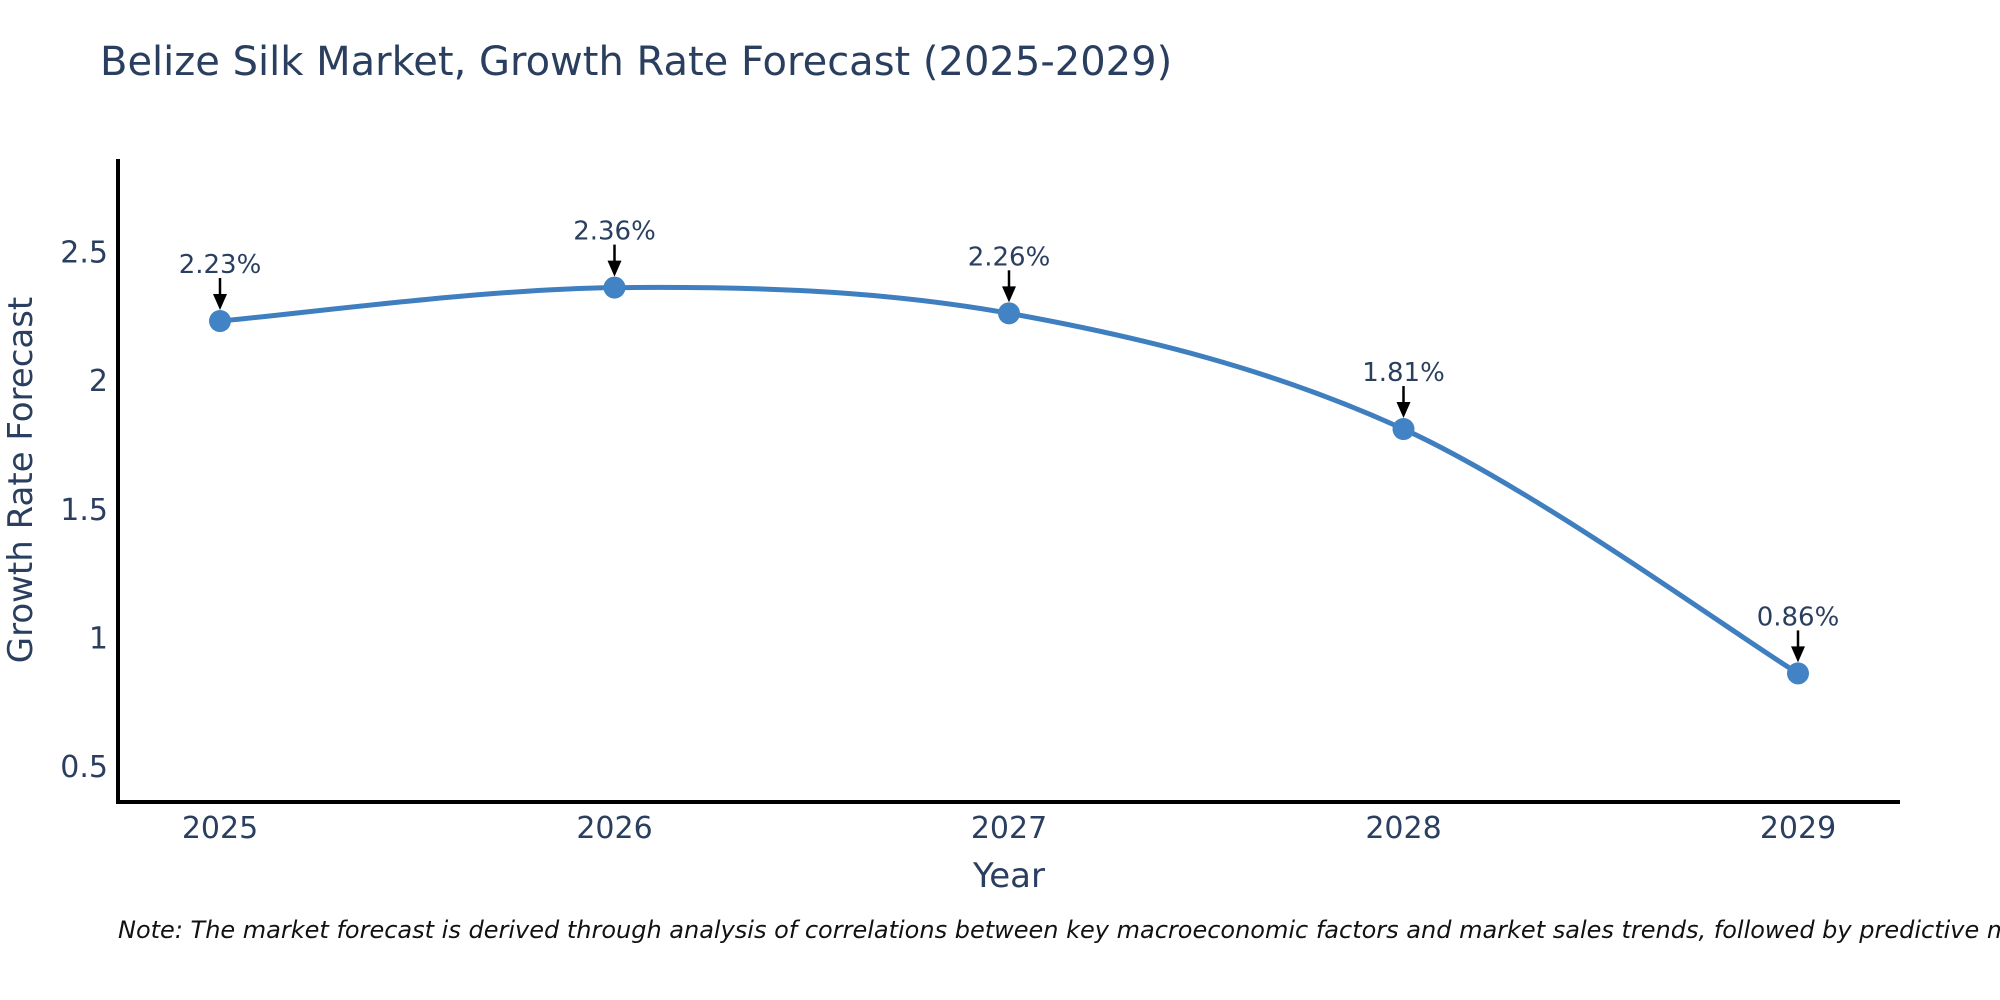  What do you see at coordinates (1403, 373) in the screenshot?
I see `data-point-label: 1.81%` at bounding box center [1403, 373].